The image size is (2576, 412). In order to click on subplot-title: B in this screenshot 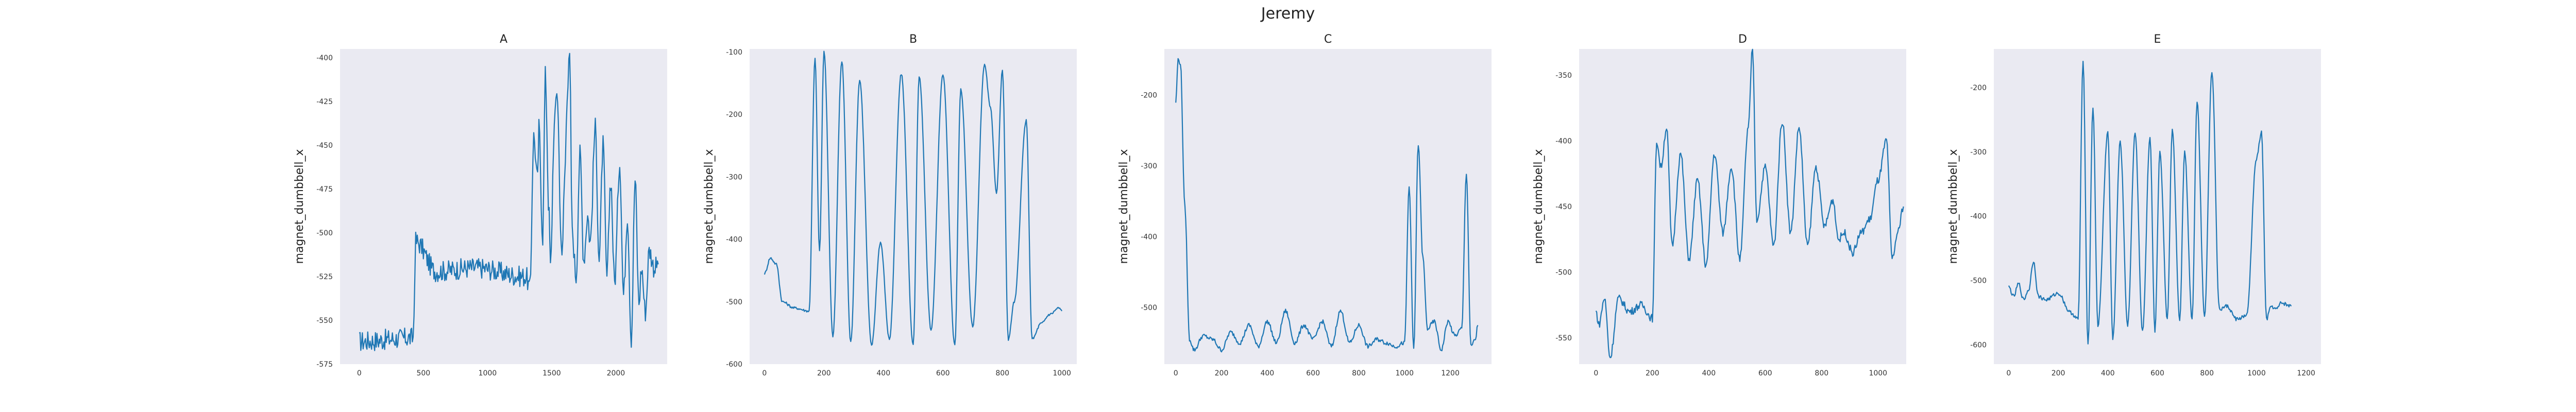, I will do `click(913, 39)`.